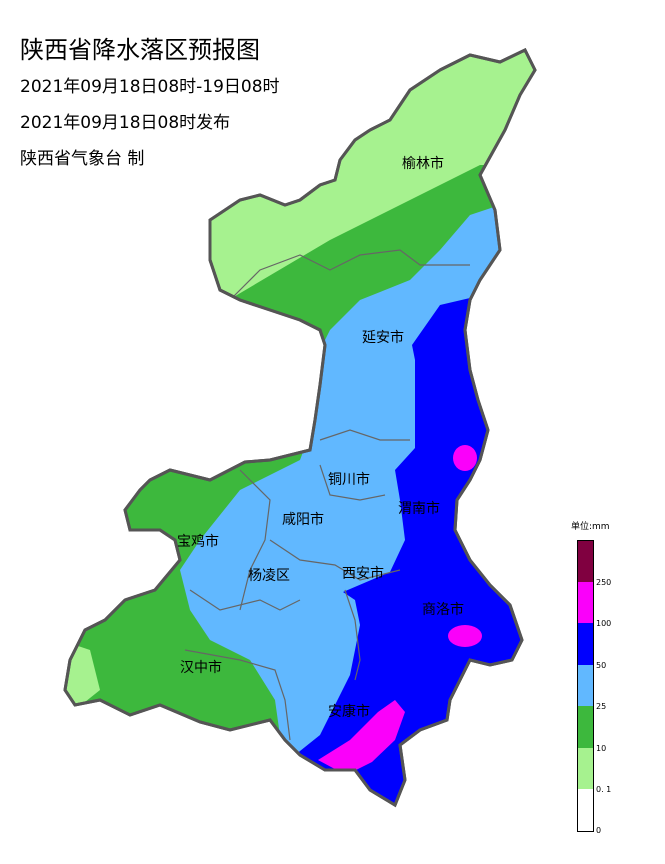  What do you see at coordinates (150, 87) in the screenshot?
I see `valid-period: 2021年09月18日08时-19日08时` at bounding box center [150, 87].